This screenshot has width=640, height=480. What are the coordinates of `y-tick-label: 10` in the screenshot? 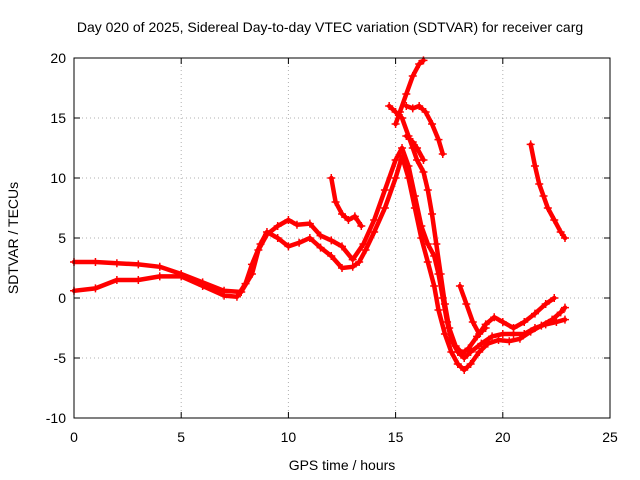 It's located at (58, 178).